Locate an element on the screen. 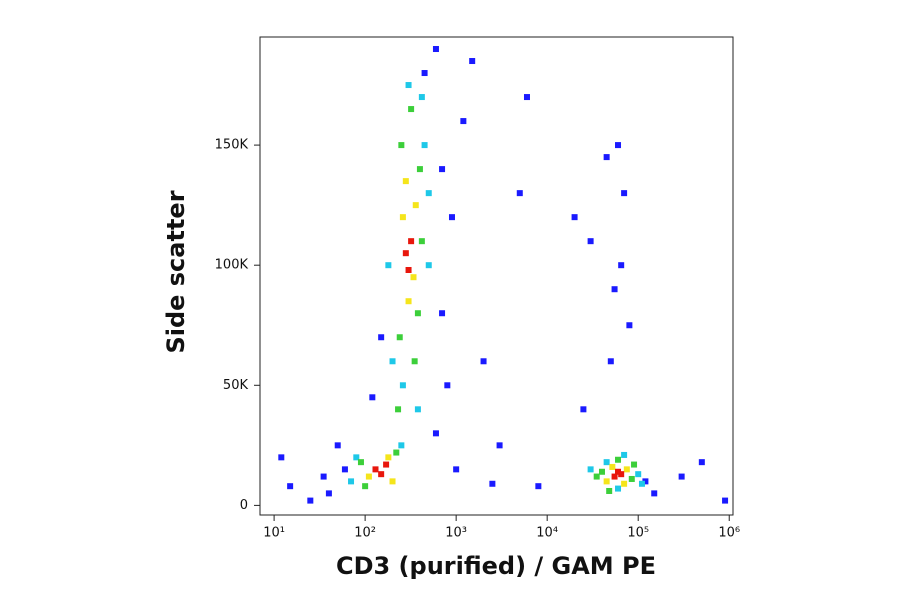  x-tick-label: 10² is located at coordinates (365, 533).